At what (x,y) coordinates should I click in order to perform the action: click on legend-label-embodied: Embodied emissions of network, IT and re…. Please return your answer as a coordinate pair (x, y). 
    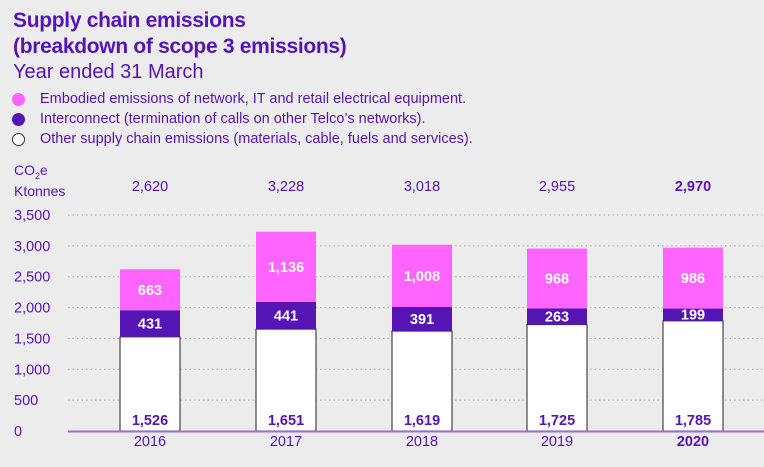
    Looking at the image, I should click on (253, 99).